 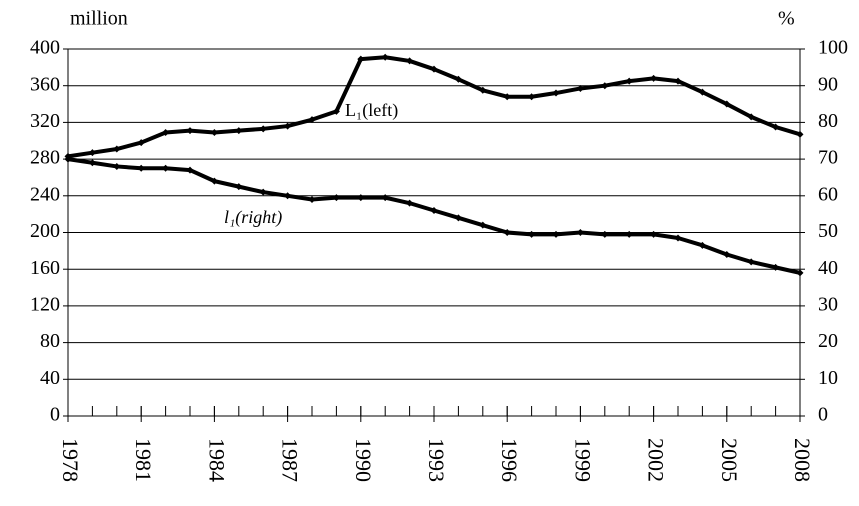 What do you see at coordinates (729, 460) in the screenshot?
I see `x-tick-label: 2005` at bounding box center [729, 460].